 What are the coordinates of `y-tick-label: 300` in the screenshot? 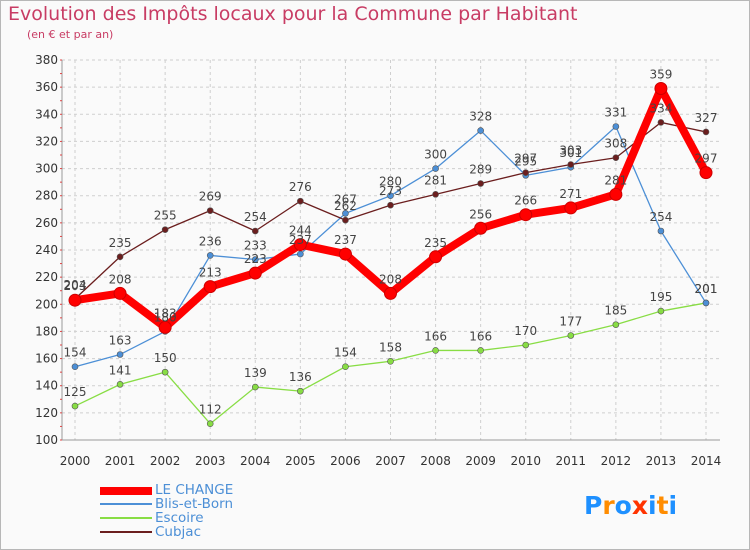 It's located at (46, 169).